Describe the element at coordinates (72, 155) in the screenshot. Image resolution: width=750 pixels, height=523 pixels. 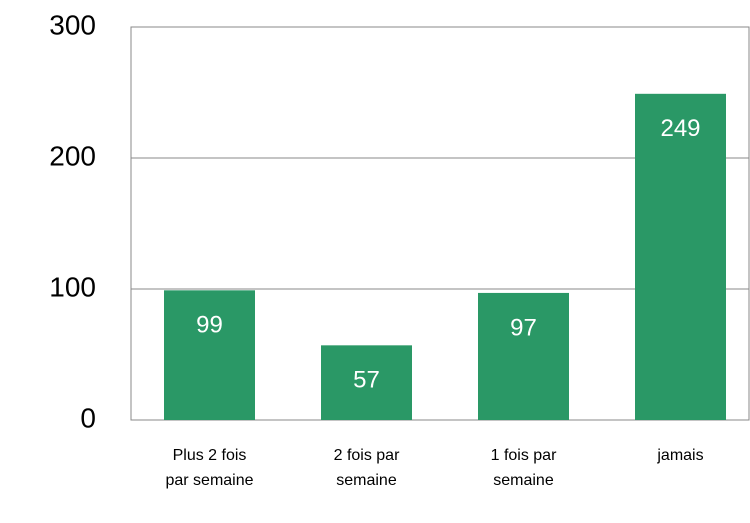
I see `y-tick-label: 200` at that location.